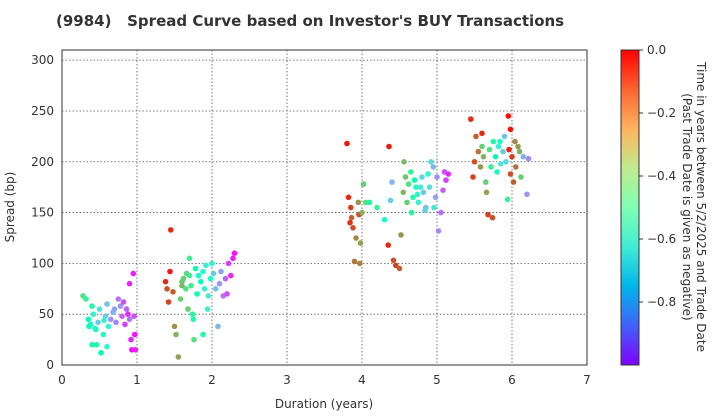 Image resolution: width=720 pixels, height=420 pixels. What do you see at coordinates (324, 404) in the screenshot?
I see `x-axis-label: Duration (years)` at bounding box center [324, 404].